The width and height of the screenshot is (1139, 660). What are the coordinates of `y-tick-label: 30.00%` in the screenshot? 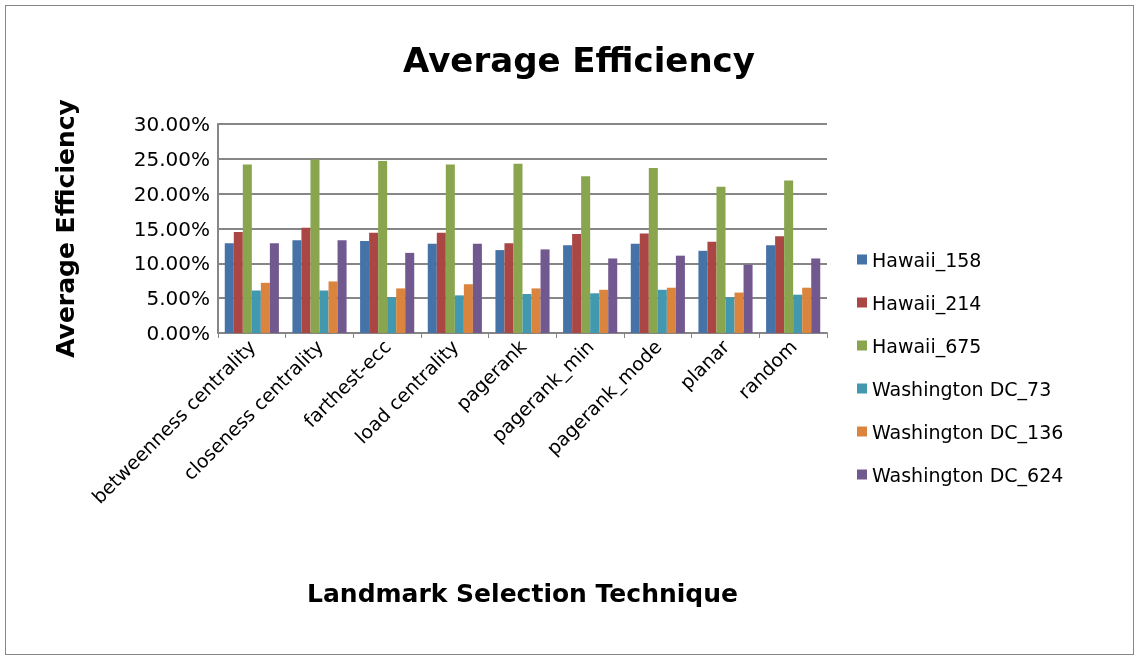 It's located at (171, 124).